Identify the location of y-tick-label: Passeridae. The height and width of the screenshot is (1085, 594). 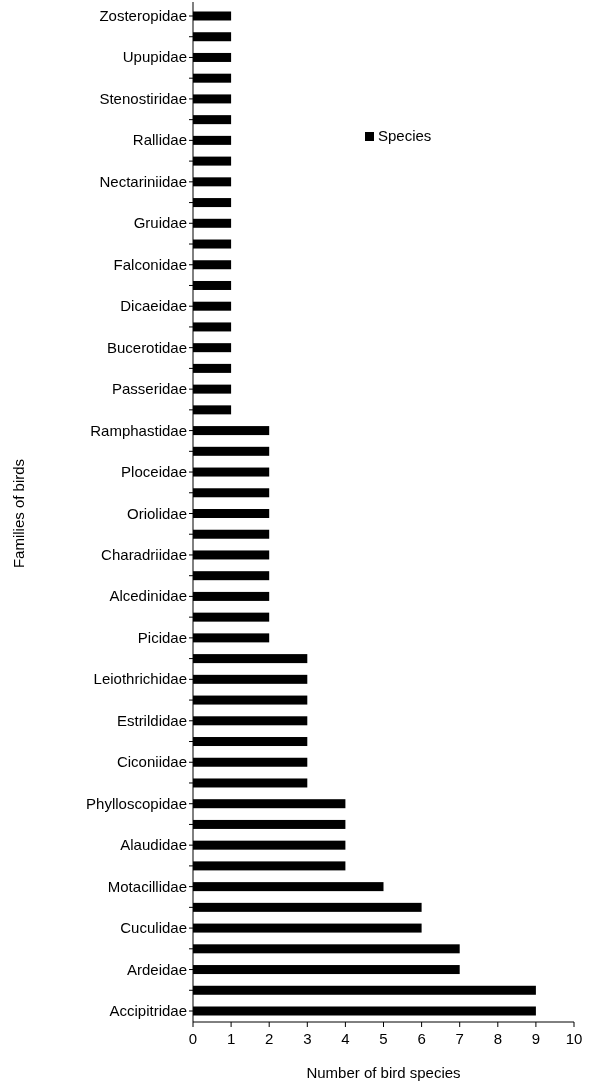
(149, 389).